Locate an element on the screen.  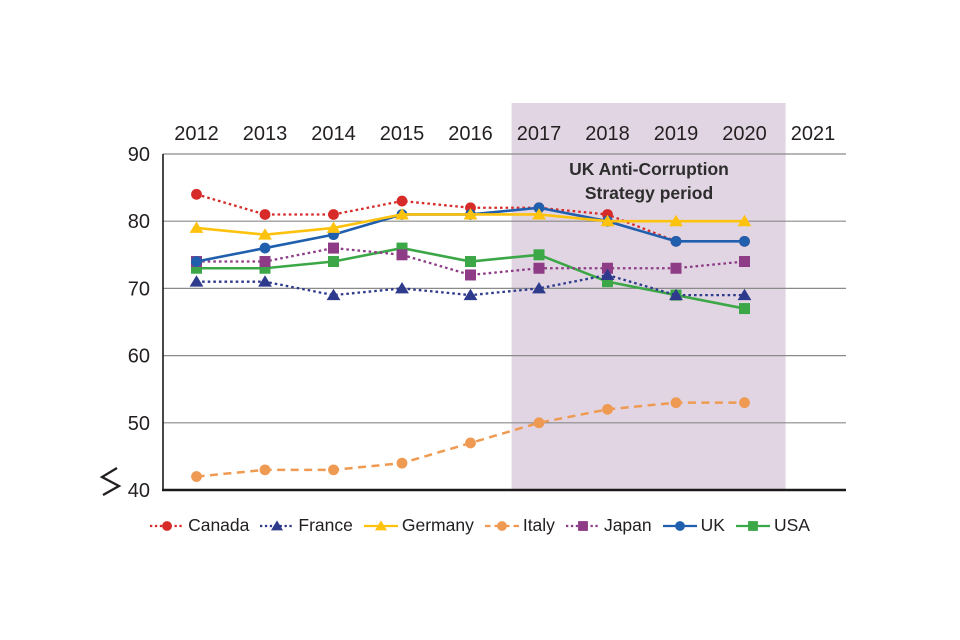
series-canada-line is located at coordinates (470, 218).